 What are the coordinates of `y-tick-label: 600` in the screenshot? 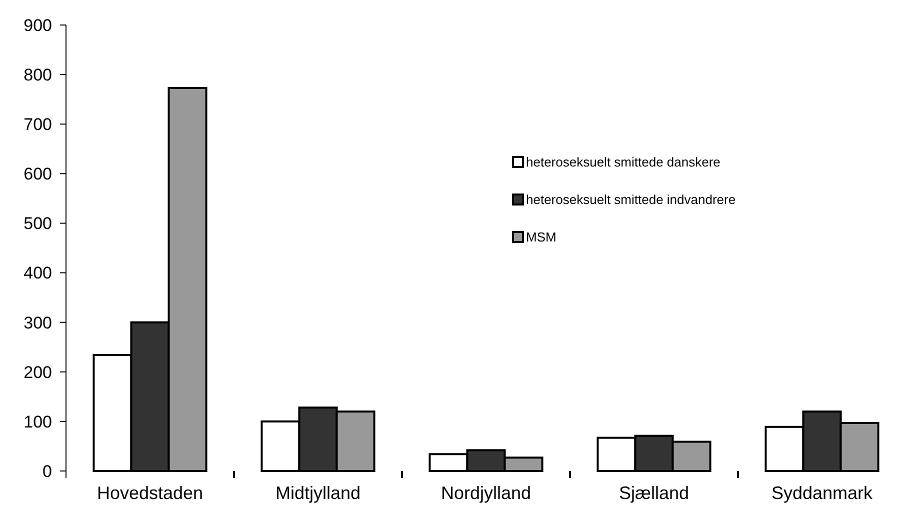 It's located at (38, 174).